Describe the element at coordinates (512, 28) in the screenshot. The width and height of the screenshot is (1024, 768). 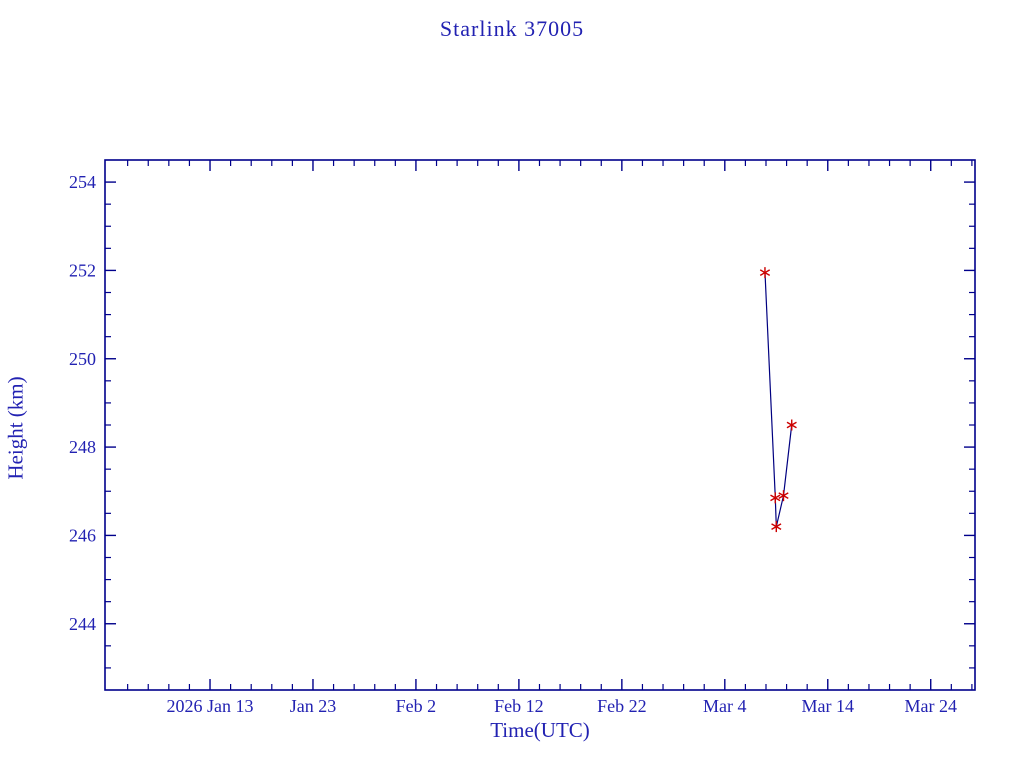
I see `chart-title: Starlink 37005` at that location.